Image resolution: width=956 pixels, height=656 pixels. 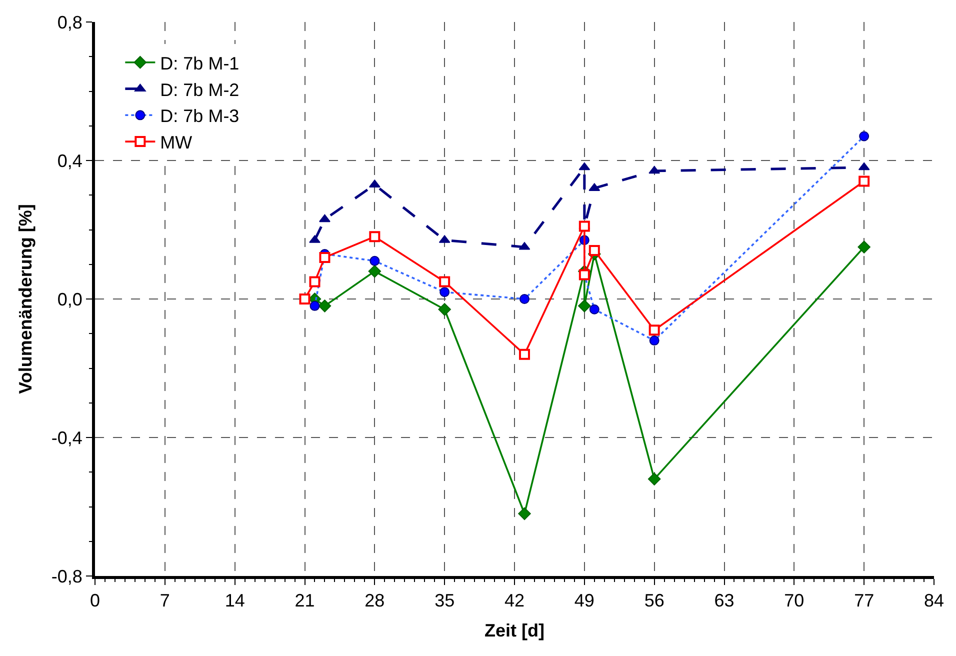 I want to click on x-tick-label: 7, so click(x=165, y=600).